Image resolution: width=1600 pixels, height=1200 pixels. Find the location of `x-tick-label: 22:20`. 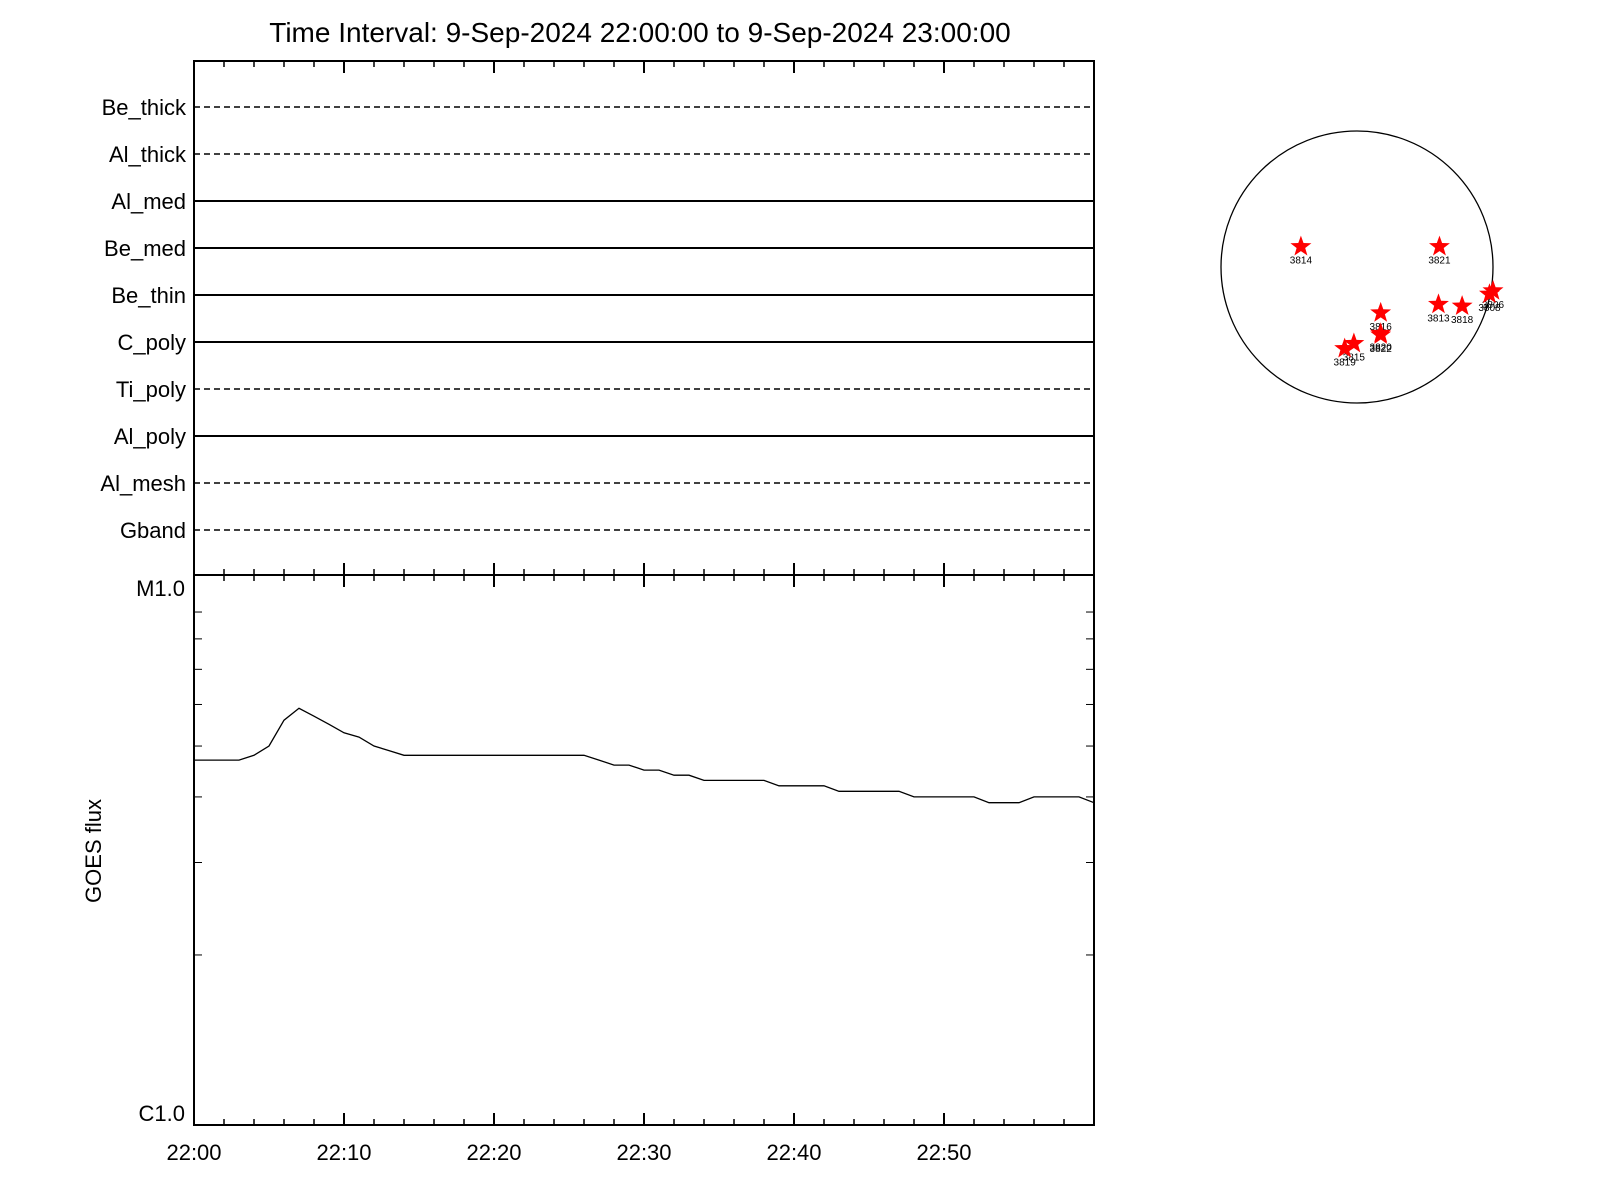

x-tick-label: 22:20 is located at coordinates (493, 1152).